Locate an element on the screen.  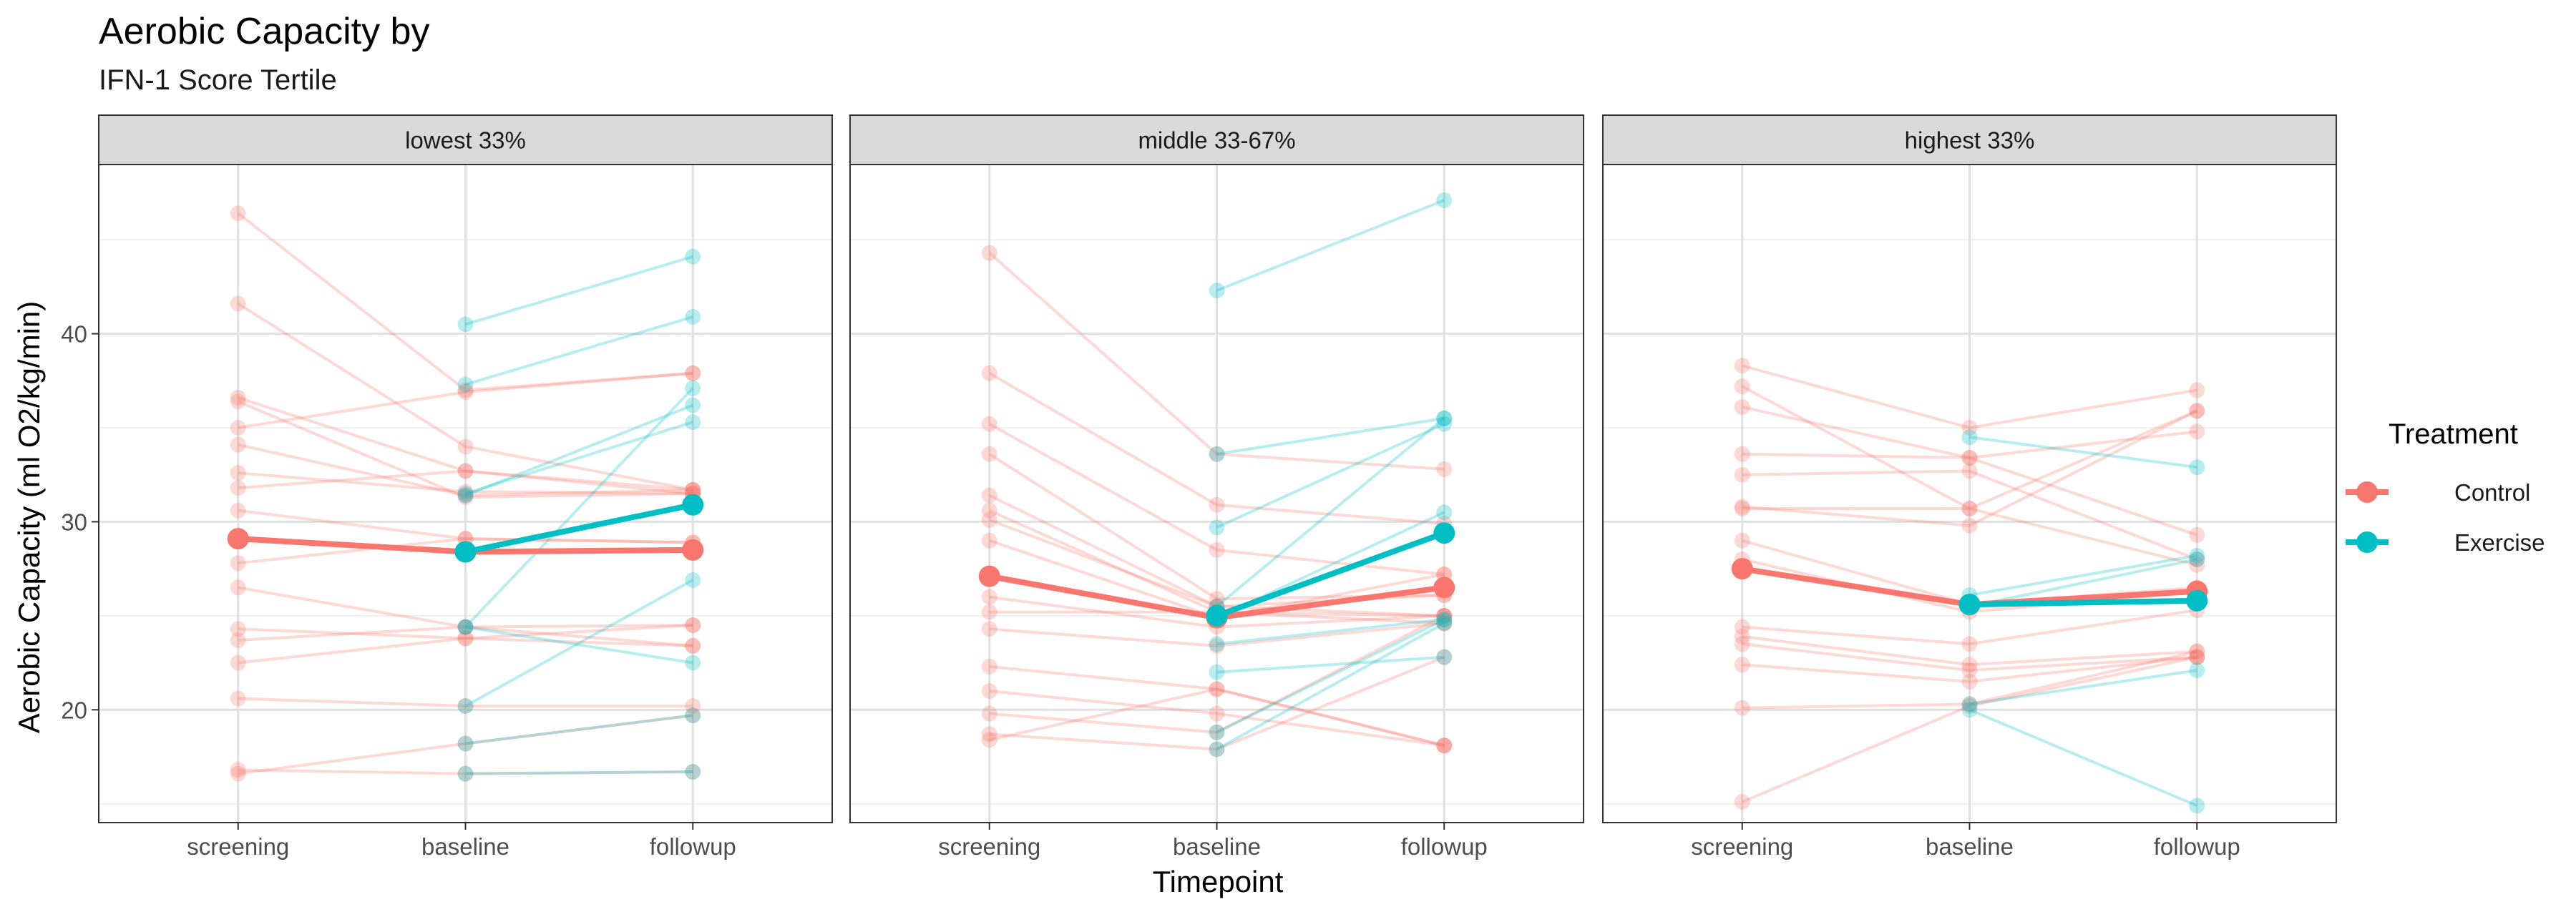
y-tick-label: 40 is located at coordinates (74, 334).